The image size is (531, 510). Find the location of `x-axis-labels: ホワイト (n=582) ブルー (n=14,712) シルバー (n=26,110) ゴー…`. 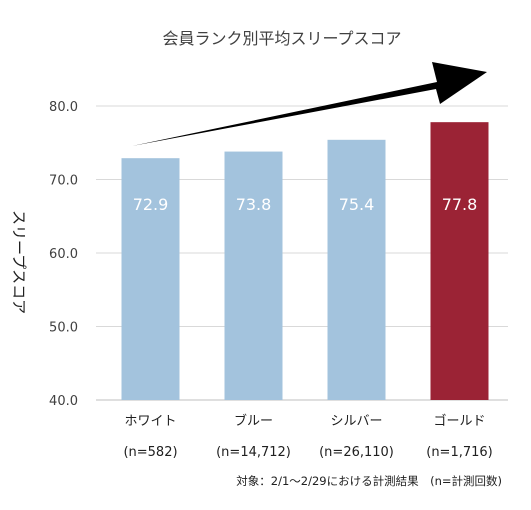

x-axis-labels: ホワイト (n=582) ブルー (n=14,712) シルバー (n=26,110) ゴー… is located at coordinates (307, 436).